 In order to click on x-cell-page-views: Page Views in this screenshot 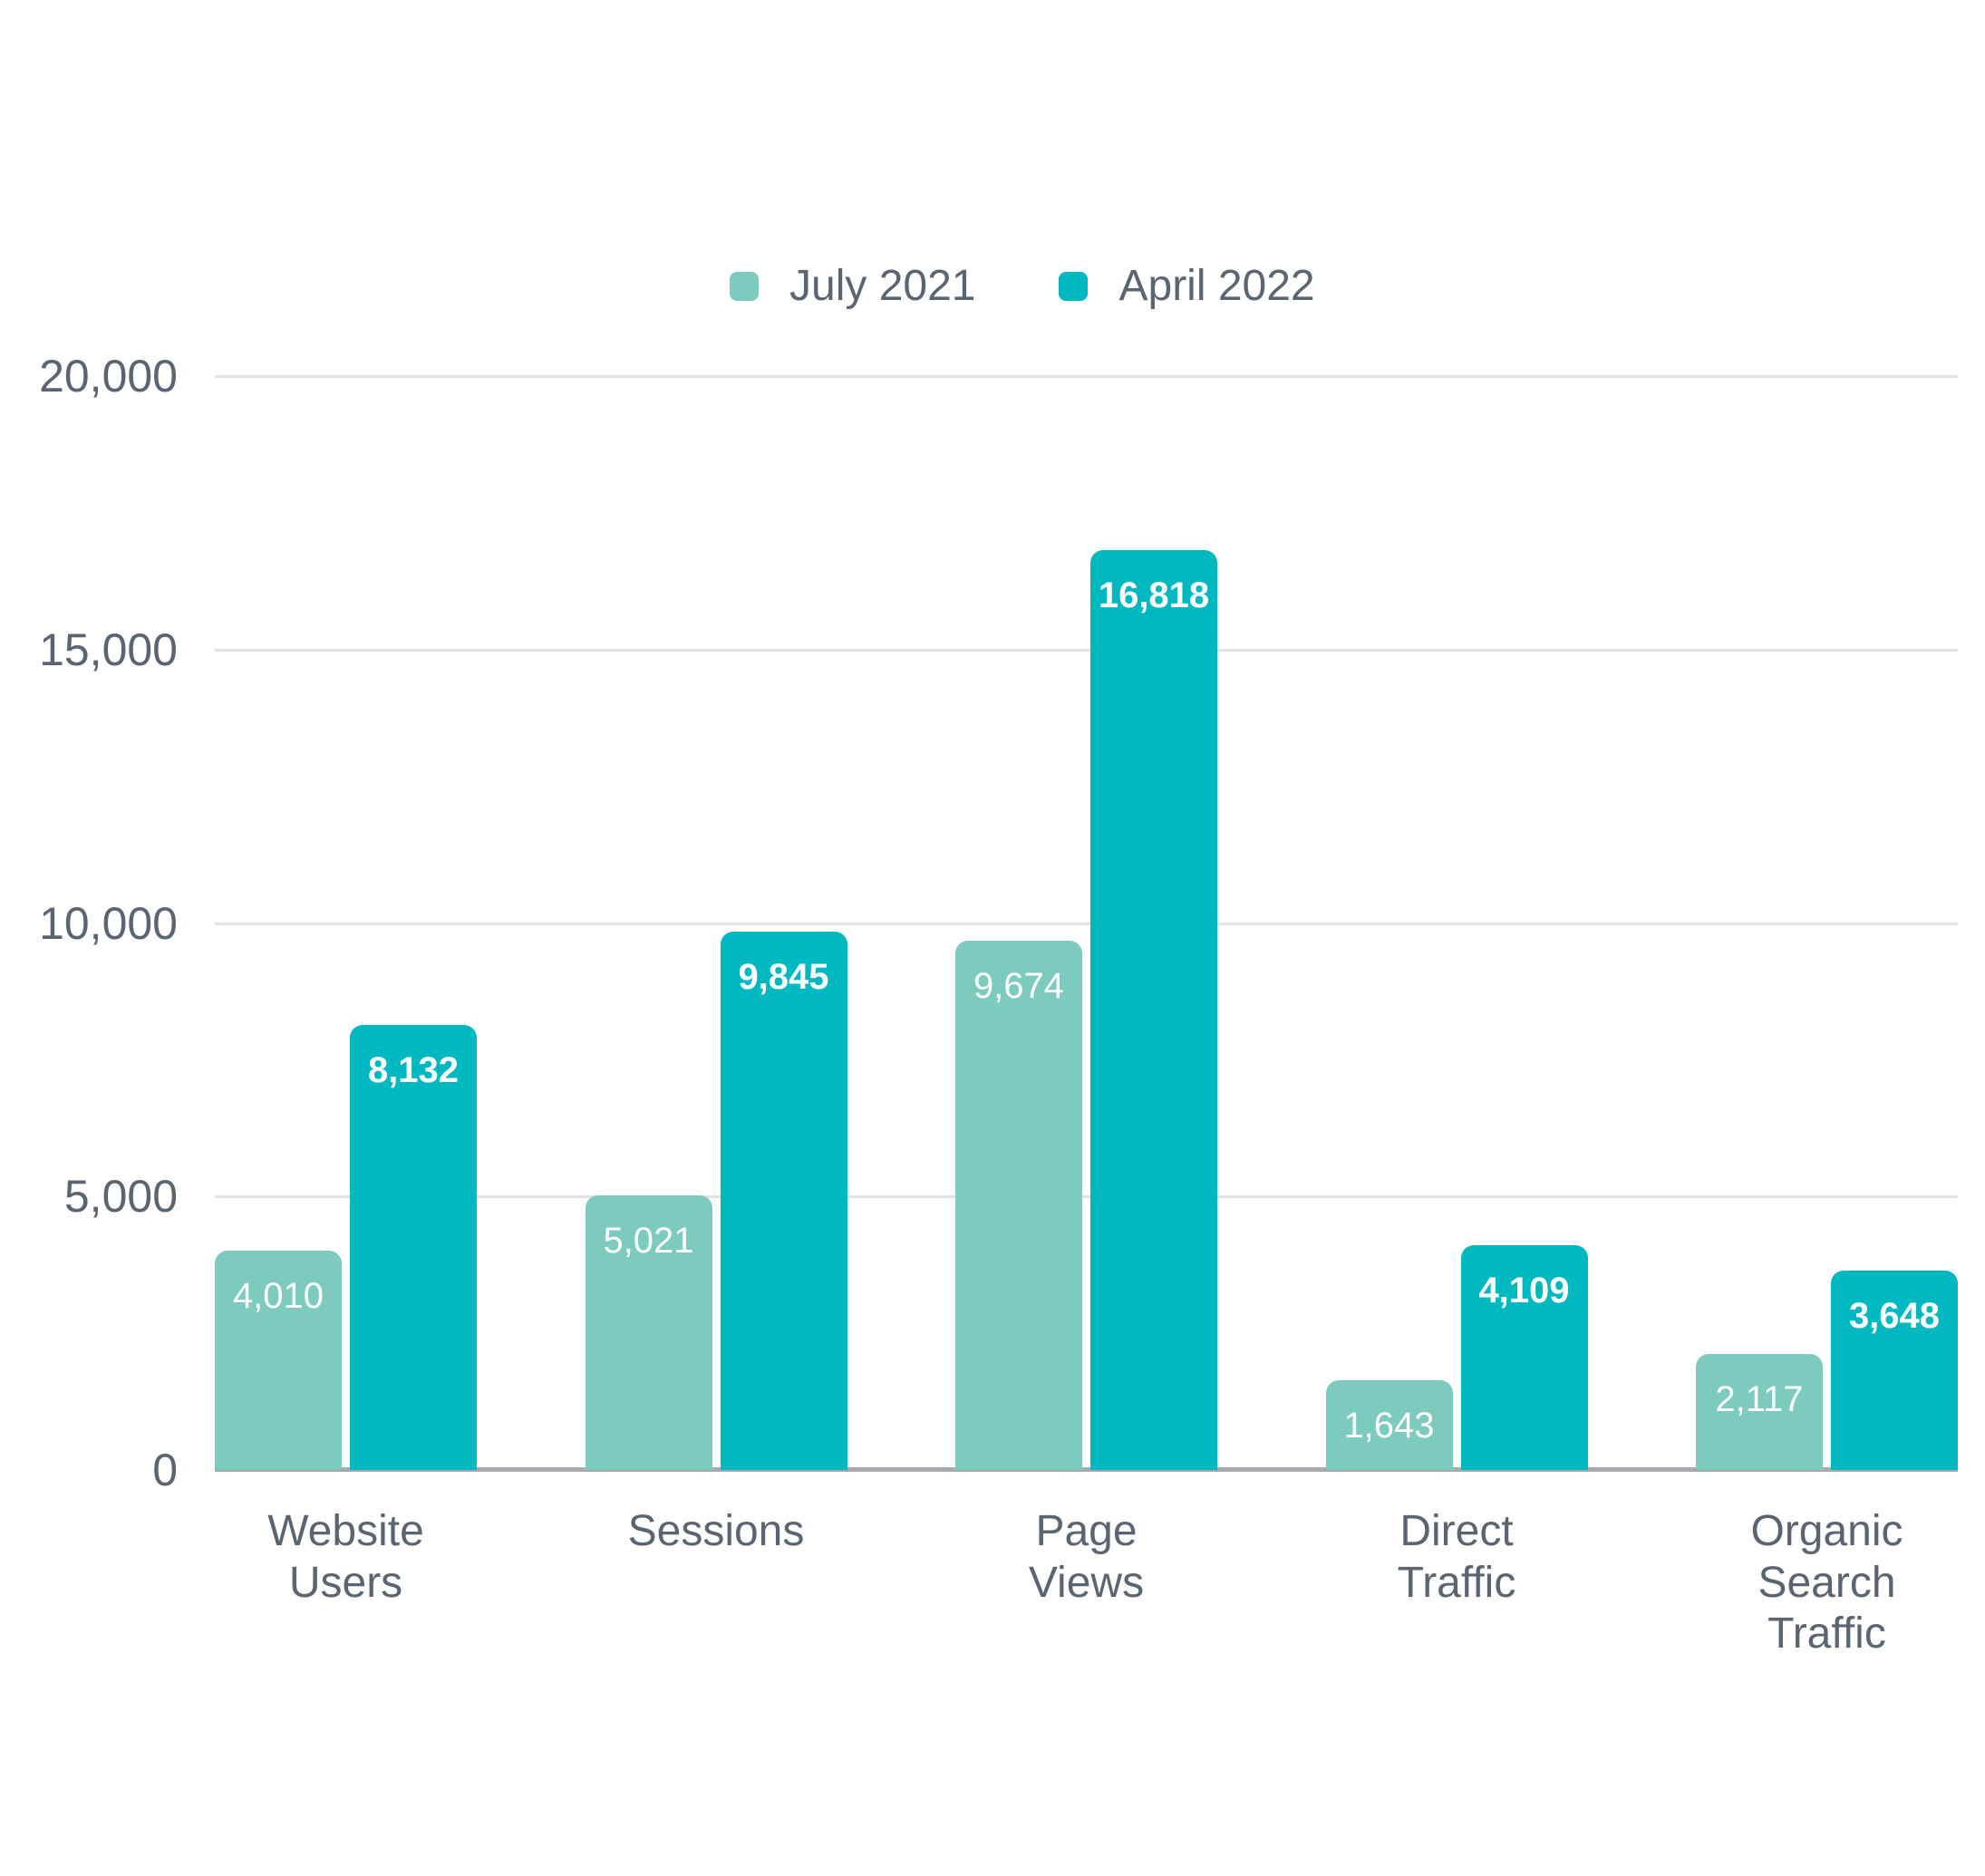, I will do `click(1086, 1583)`.